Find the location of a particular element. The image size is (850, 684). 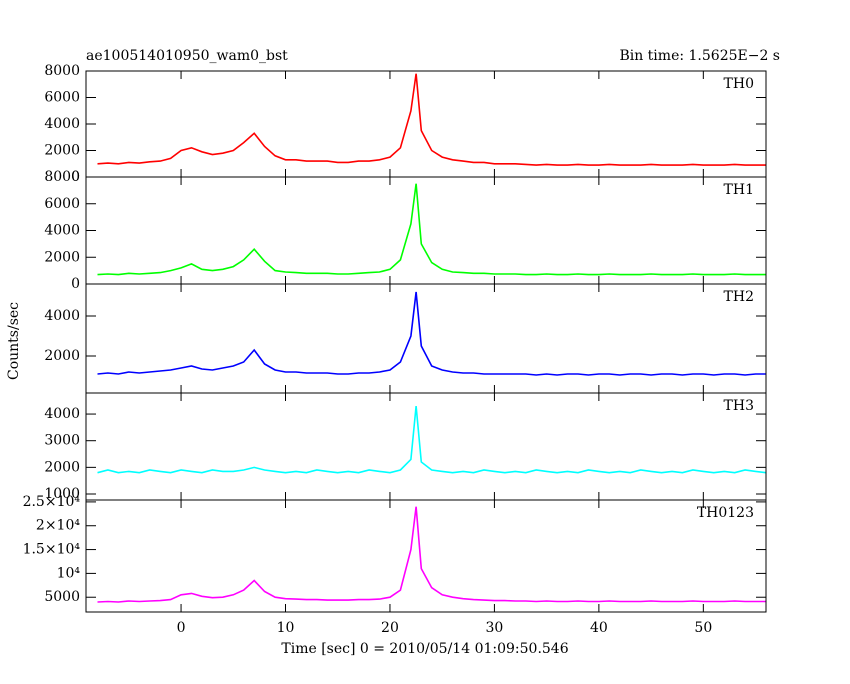

x-tick-label: 50 is located at coordinates (703, 628).